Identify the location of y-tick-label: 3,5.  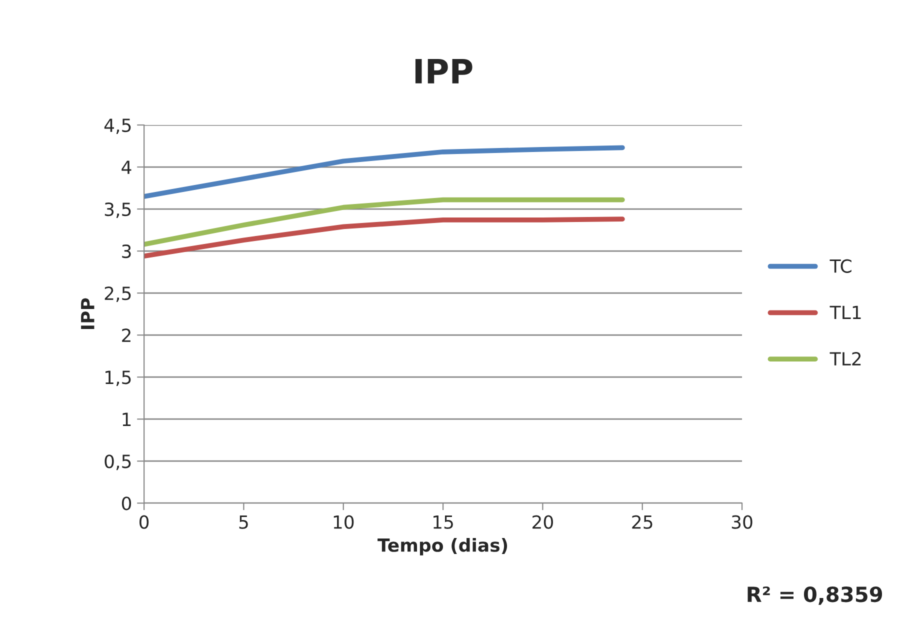
(117, 210).